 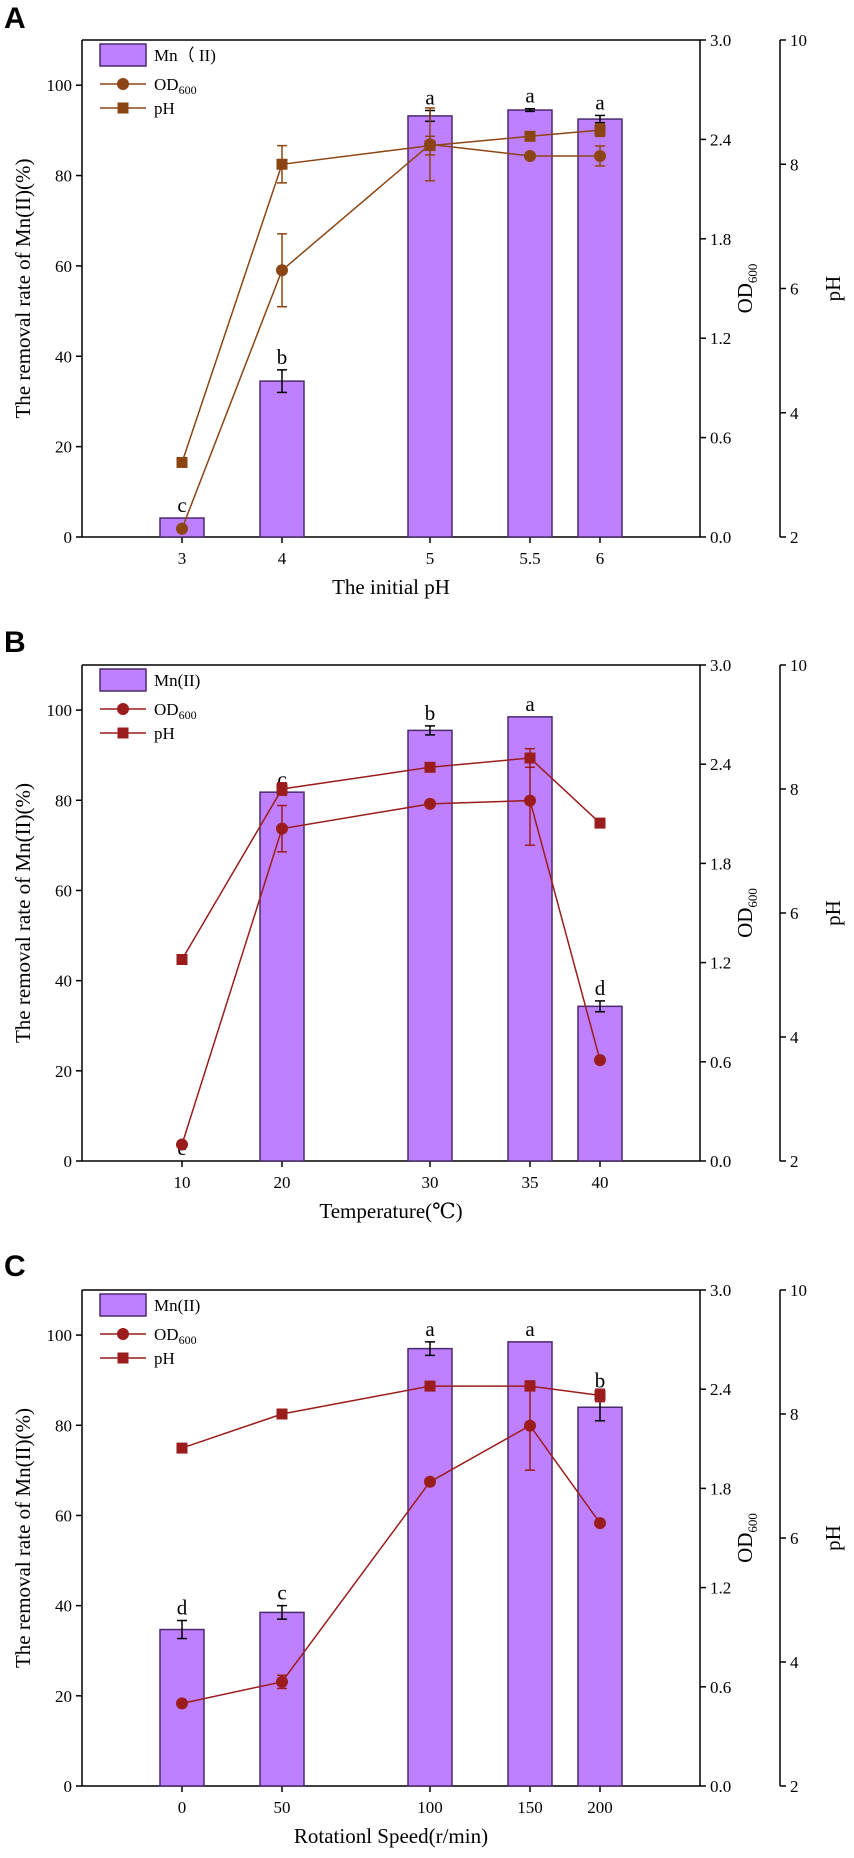 What do you see at coordinates (833, 289) in the screenshot?
I see `y3-axis-label: pH` at bounding box center [833, 289].